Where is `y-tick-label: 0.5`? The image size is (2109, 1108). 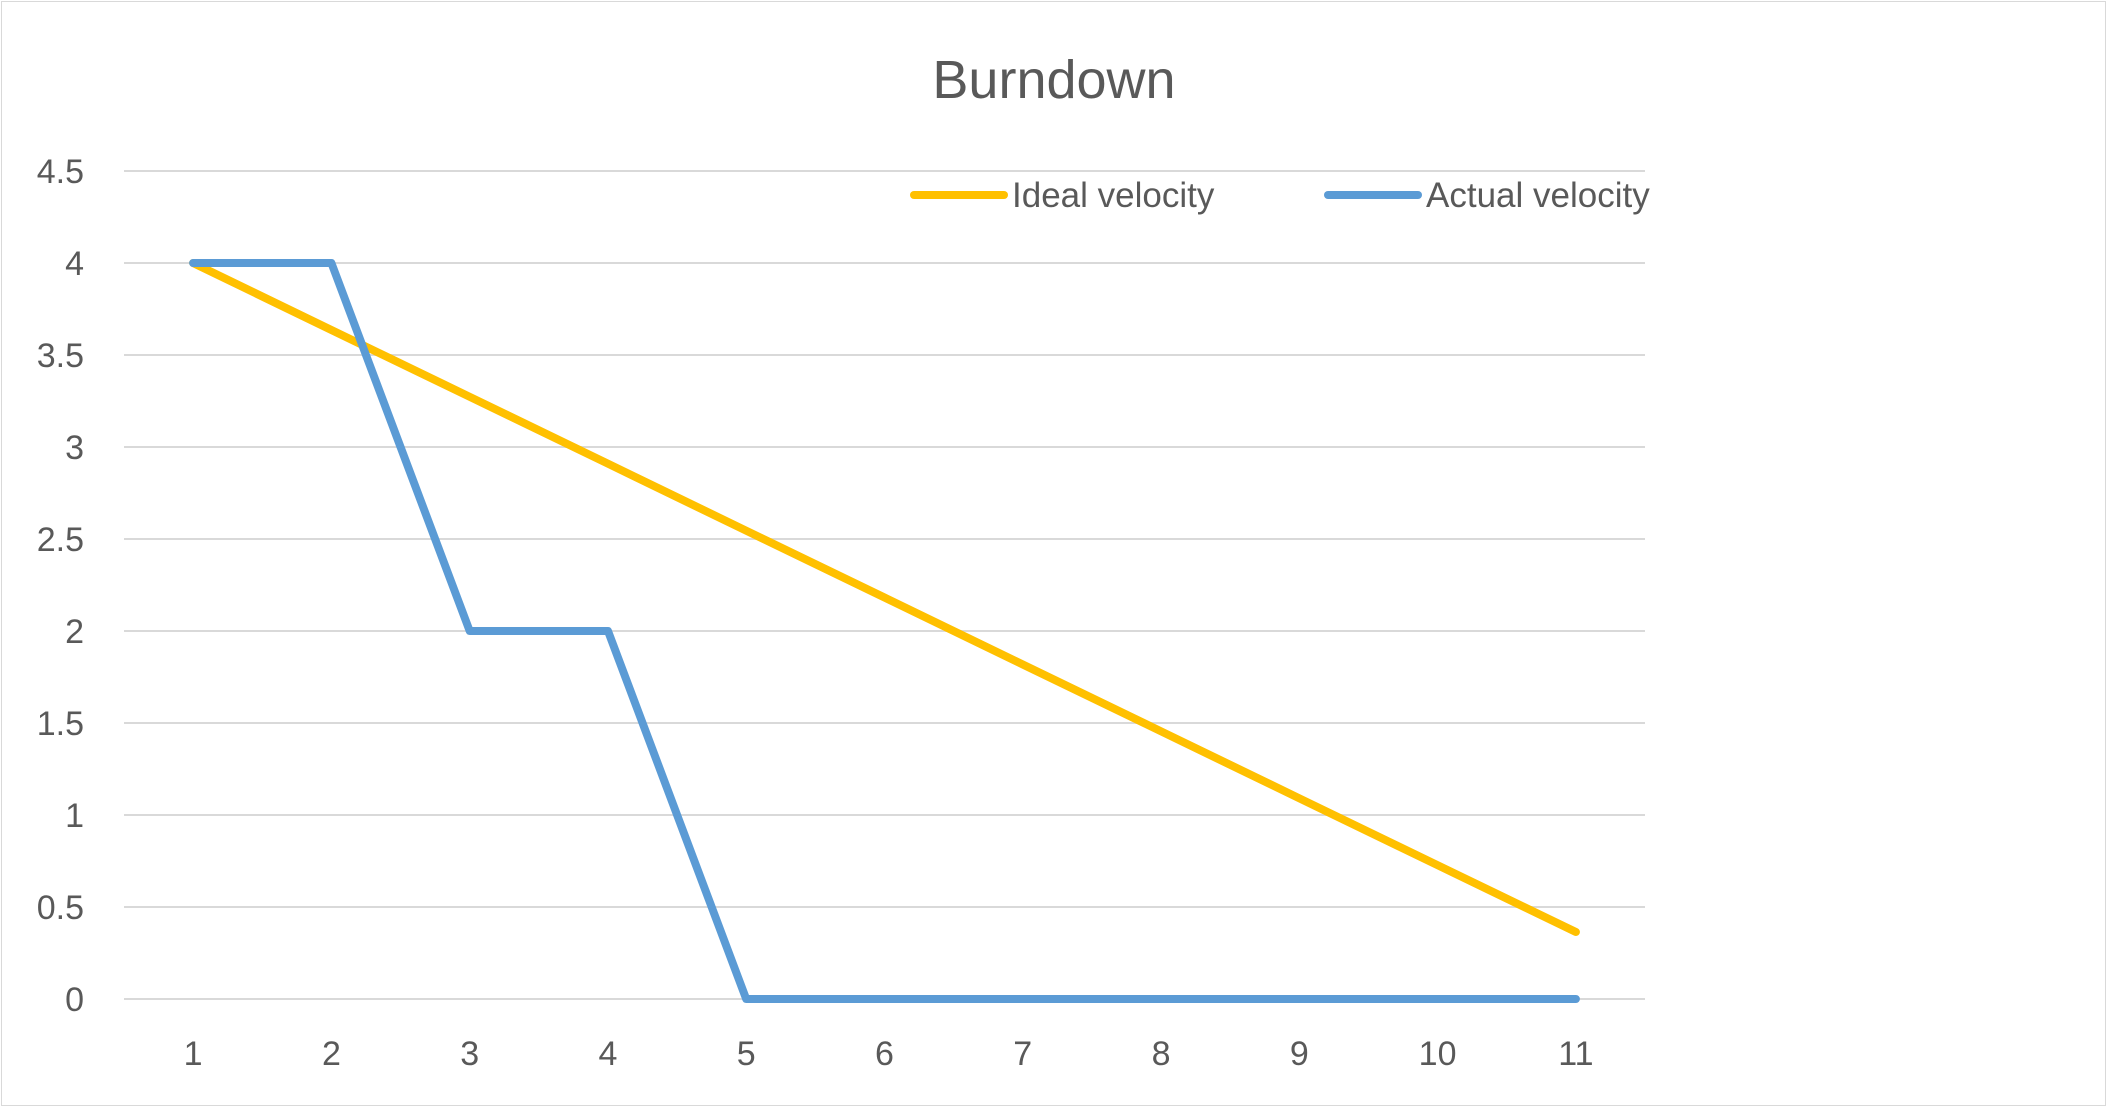 y-tick-label: 0.5 is located at coordinates (60, 908).